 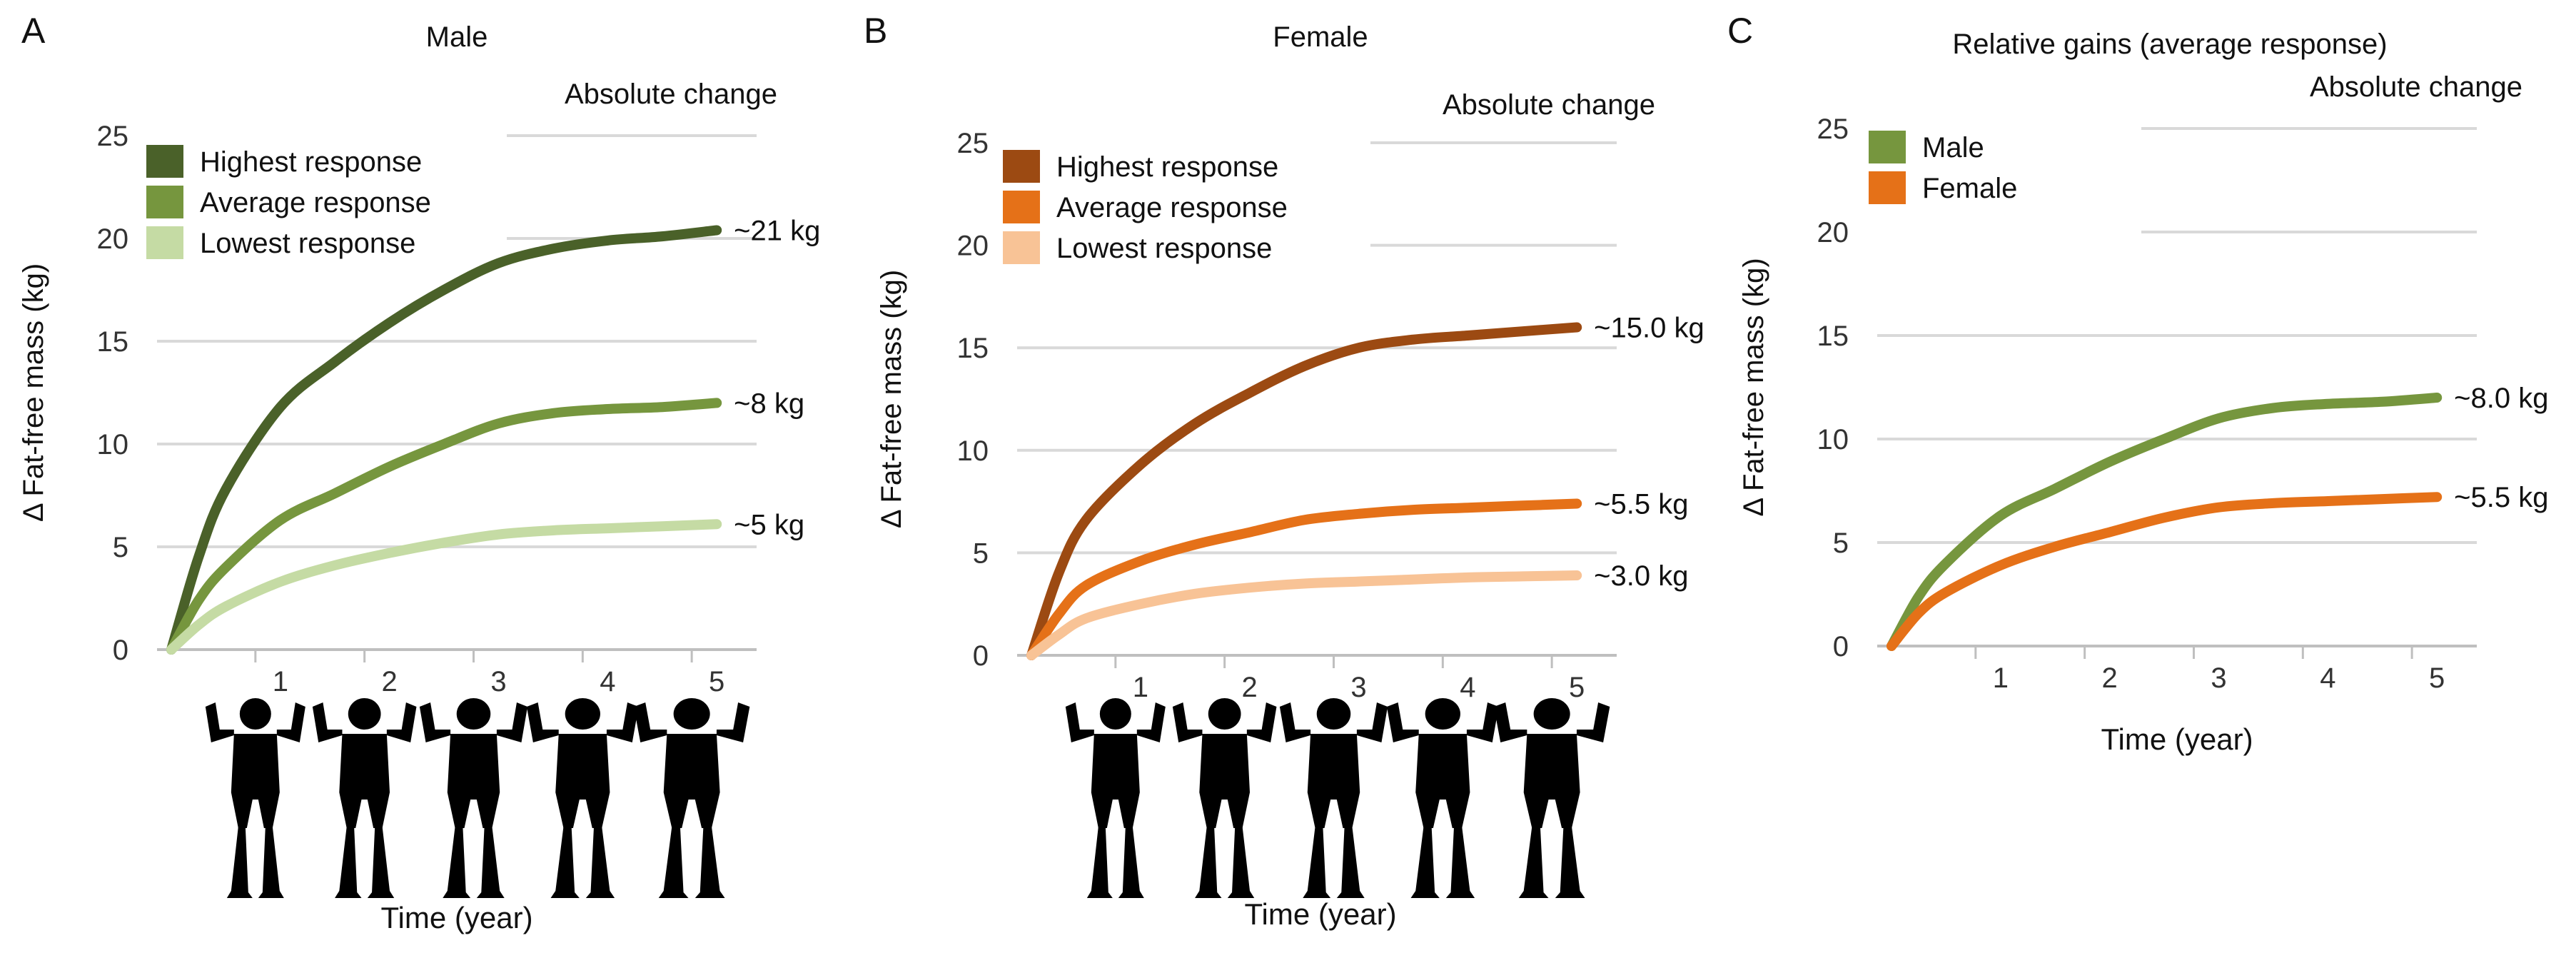 What do you see at coordinates (875, 31) in the screenshot?
I see `panel-letter: B` at bounding box center [875, 31].